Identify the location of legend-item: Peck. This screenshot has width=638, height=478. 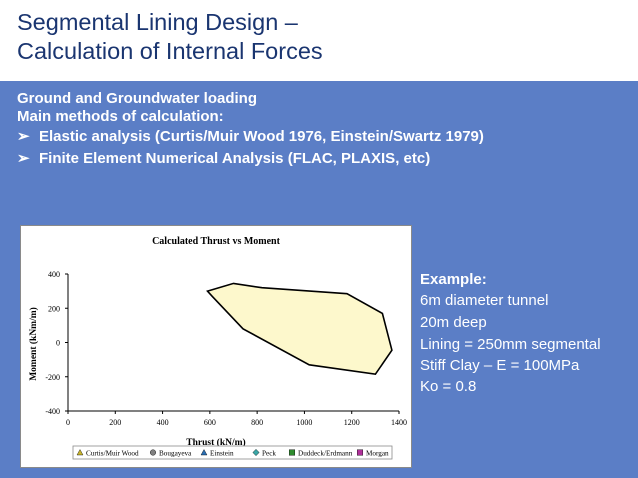
(264, 453).